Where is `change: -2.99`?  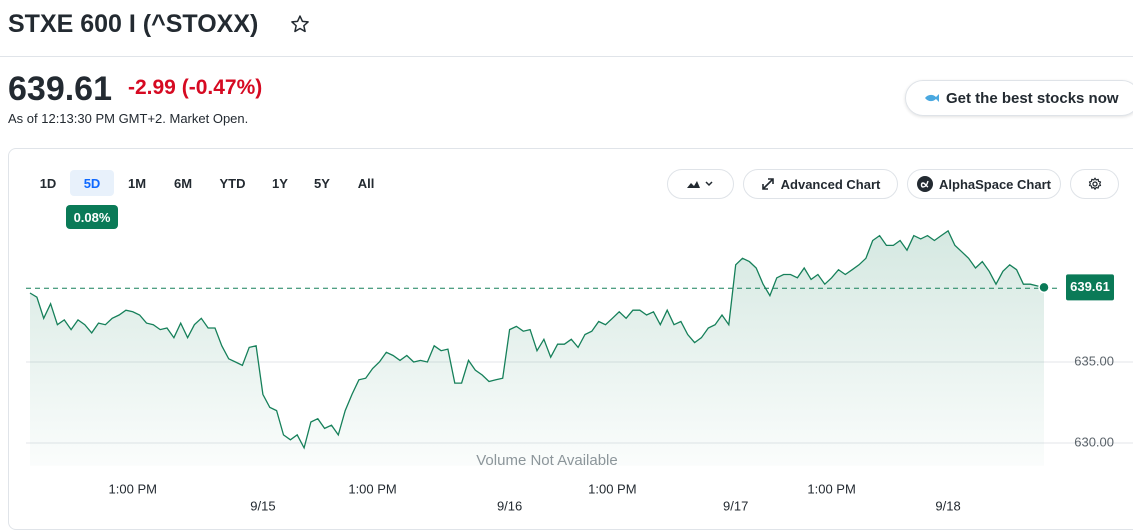 change: -2.99 is located at coordinates (152, 87).